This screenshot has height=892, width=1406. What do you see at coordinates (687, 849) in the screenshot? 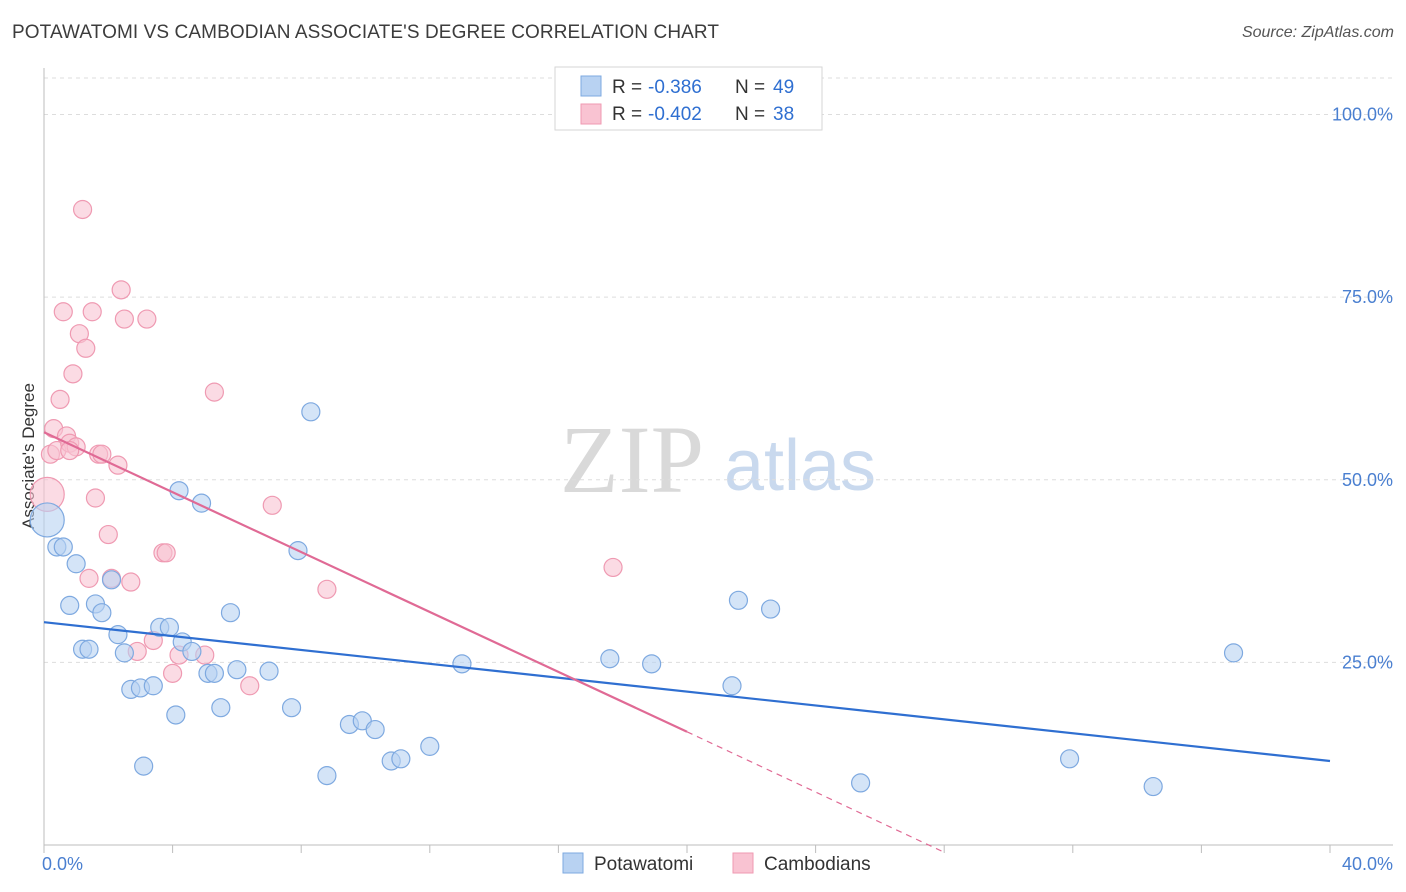
I see `x-ticks` at bounding box center [687, 849].